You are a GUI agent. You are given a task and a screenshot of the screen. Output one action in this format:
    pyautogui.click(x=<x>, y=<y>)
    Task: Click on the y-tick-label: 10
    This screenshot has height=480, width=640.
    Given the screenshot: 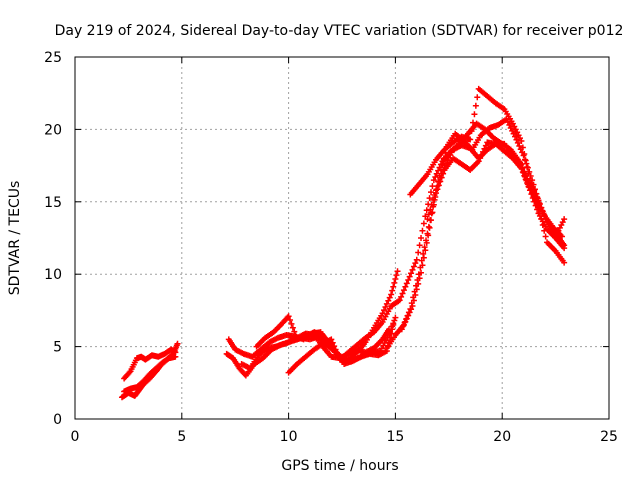 What is the action you would take?
    pyautogui.click(x=53, y=275)
    